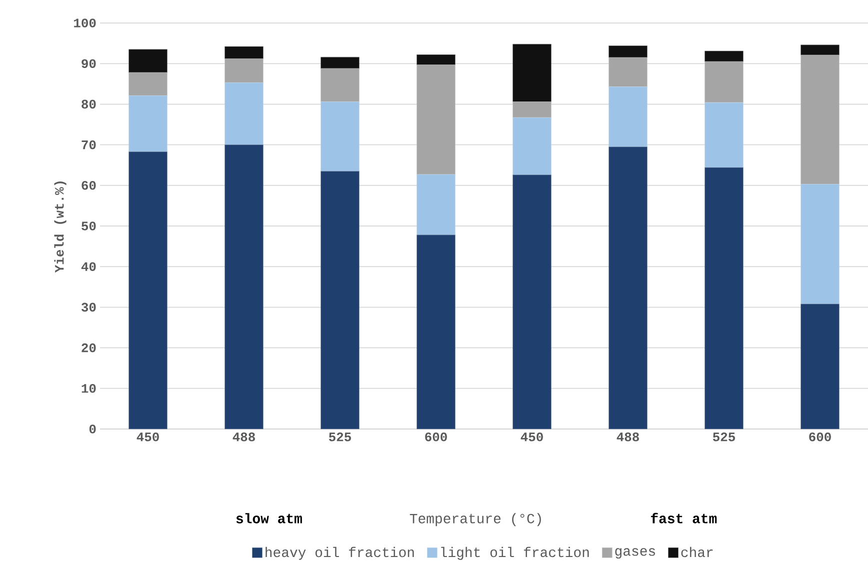 This screenshot has height=565, width=868. Describe the element at coordinates (89, 347) in the screenshot. I see `y-tick-label: 20` at that location.